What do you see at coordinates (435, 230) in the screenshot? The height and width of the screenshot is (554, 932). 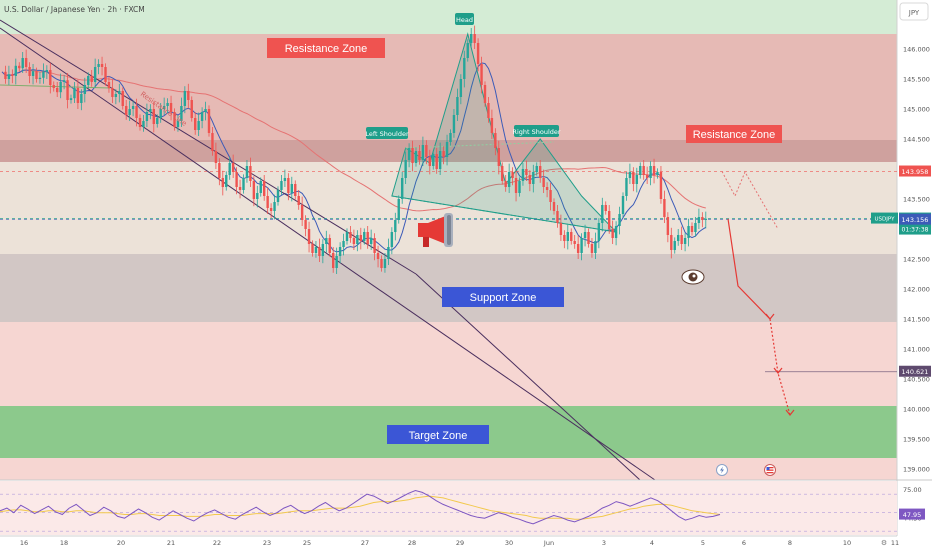 I see `megaphone-icon` at bounding box center [435, 230].